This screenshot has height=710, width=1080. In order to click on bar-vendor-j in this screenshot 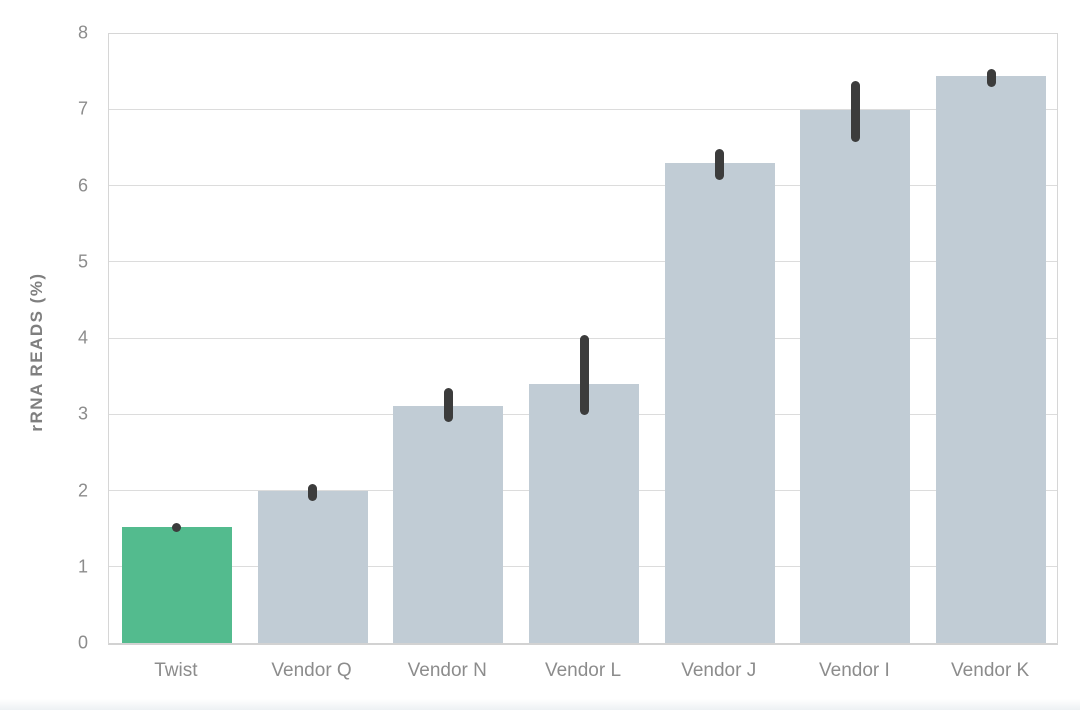, I will do `click(719, 403)`.